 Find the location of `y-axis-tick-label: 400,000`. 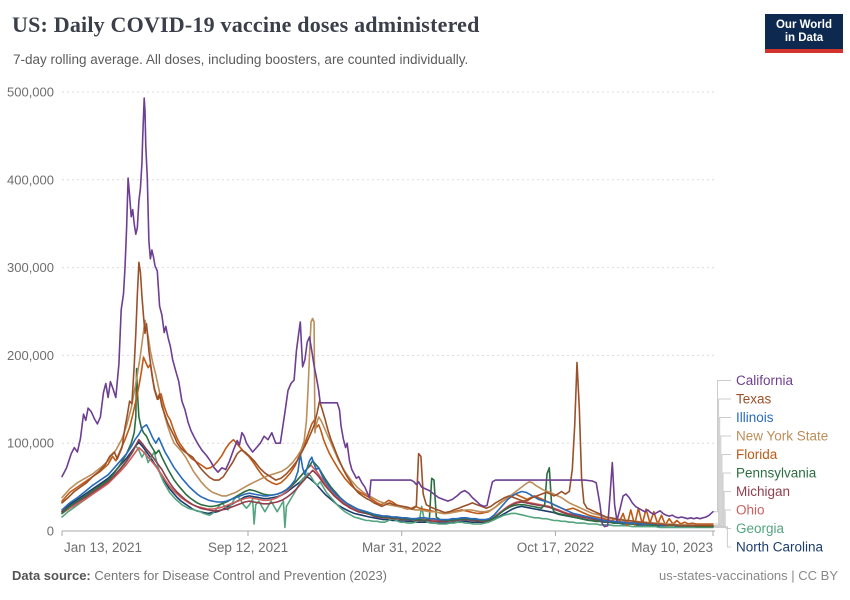

y-axis-tick-label: 400,000 is located at coordinates (30, 179).